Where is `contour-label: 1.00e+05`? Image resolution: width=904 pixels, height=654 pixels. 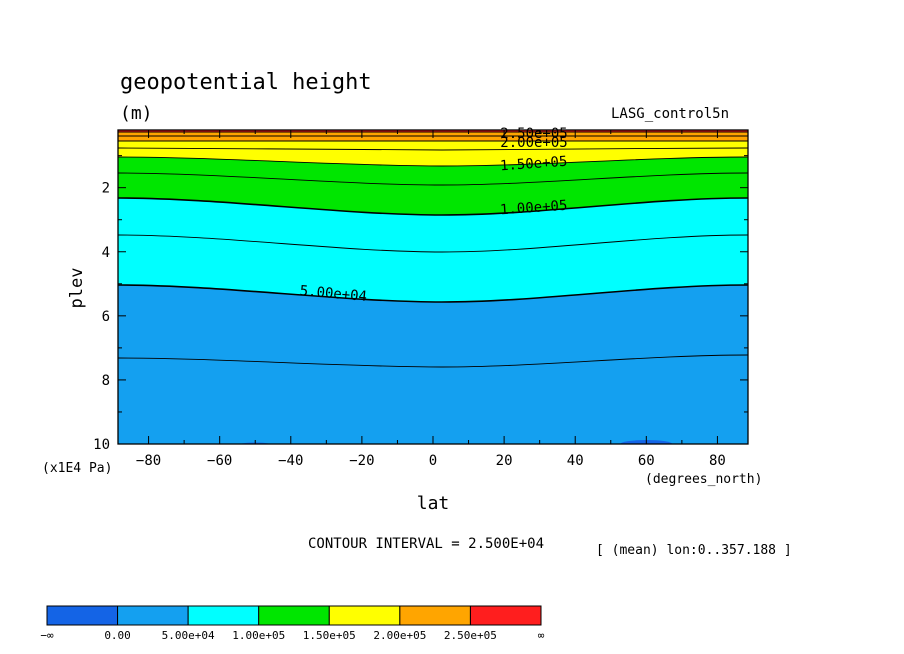 contour-label: 1.00e+05 is located at coordinates (534, 208).